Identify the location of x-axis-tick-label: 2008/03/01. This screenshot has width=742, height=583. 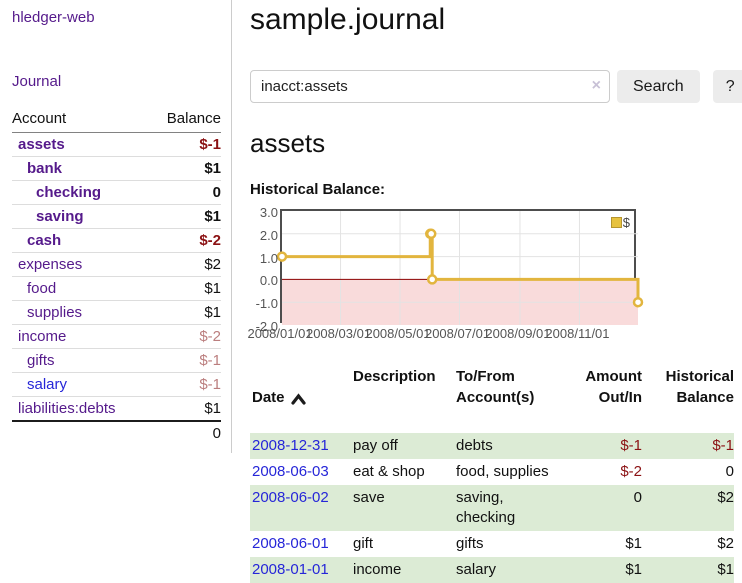
(338, 333).